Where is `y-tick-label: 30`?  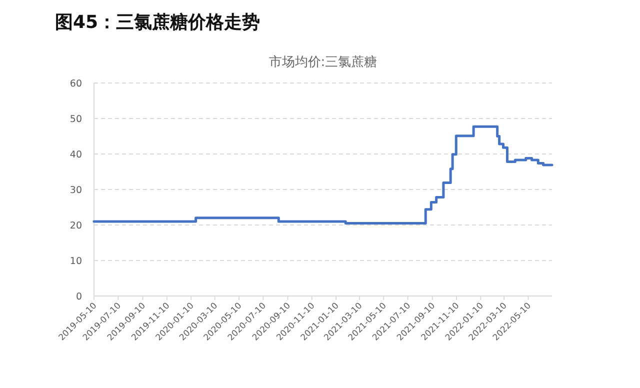
y-tick-label: 30 is located at coordinates (76, 190).